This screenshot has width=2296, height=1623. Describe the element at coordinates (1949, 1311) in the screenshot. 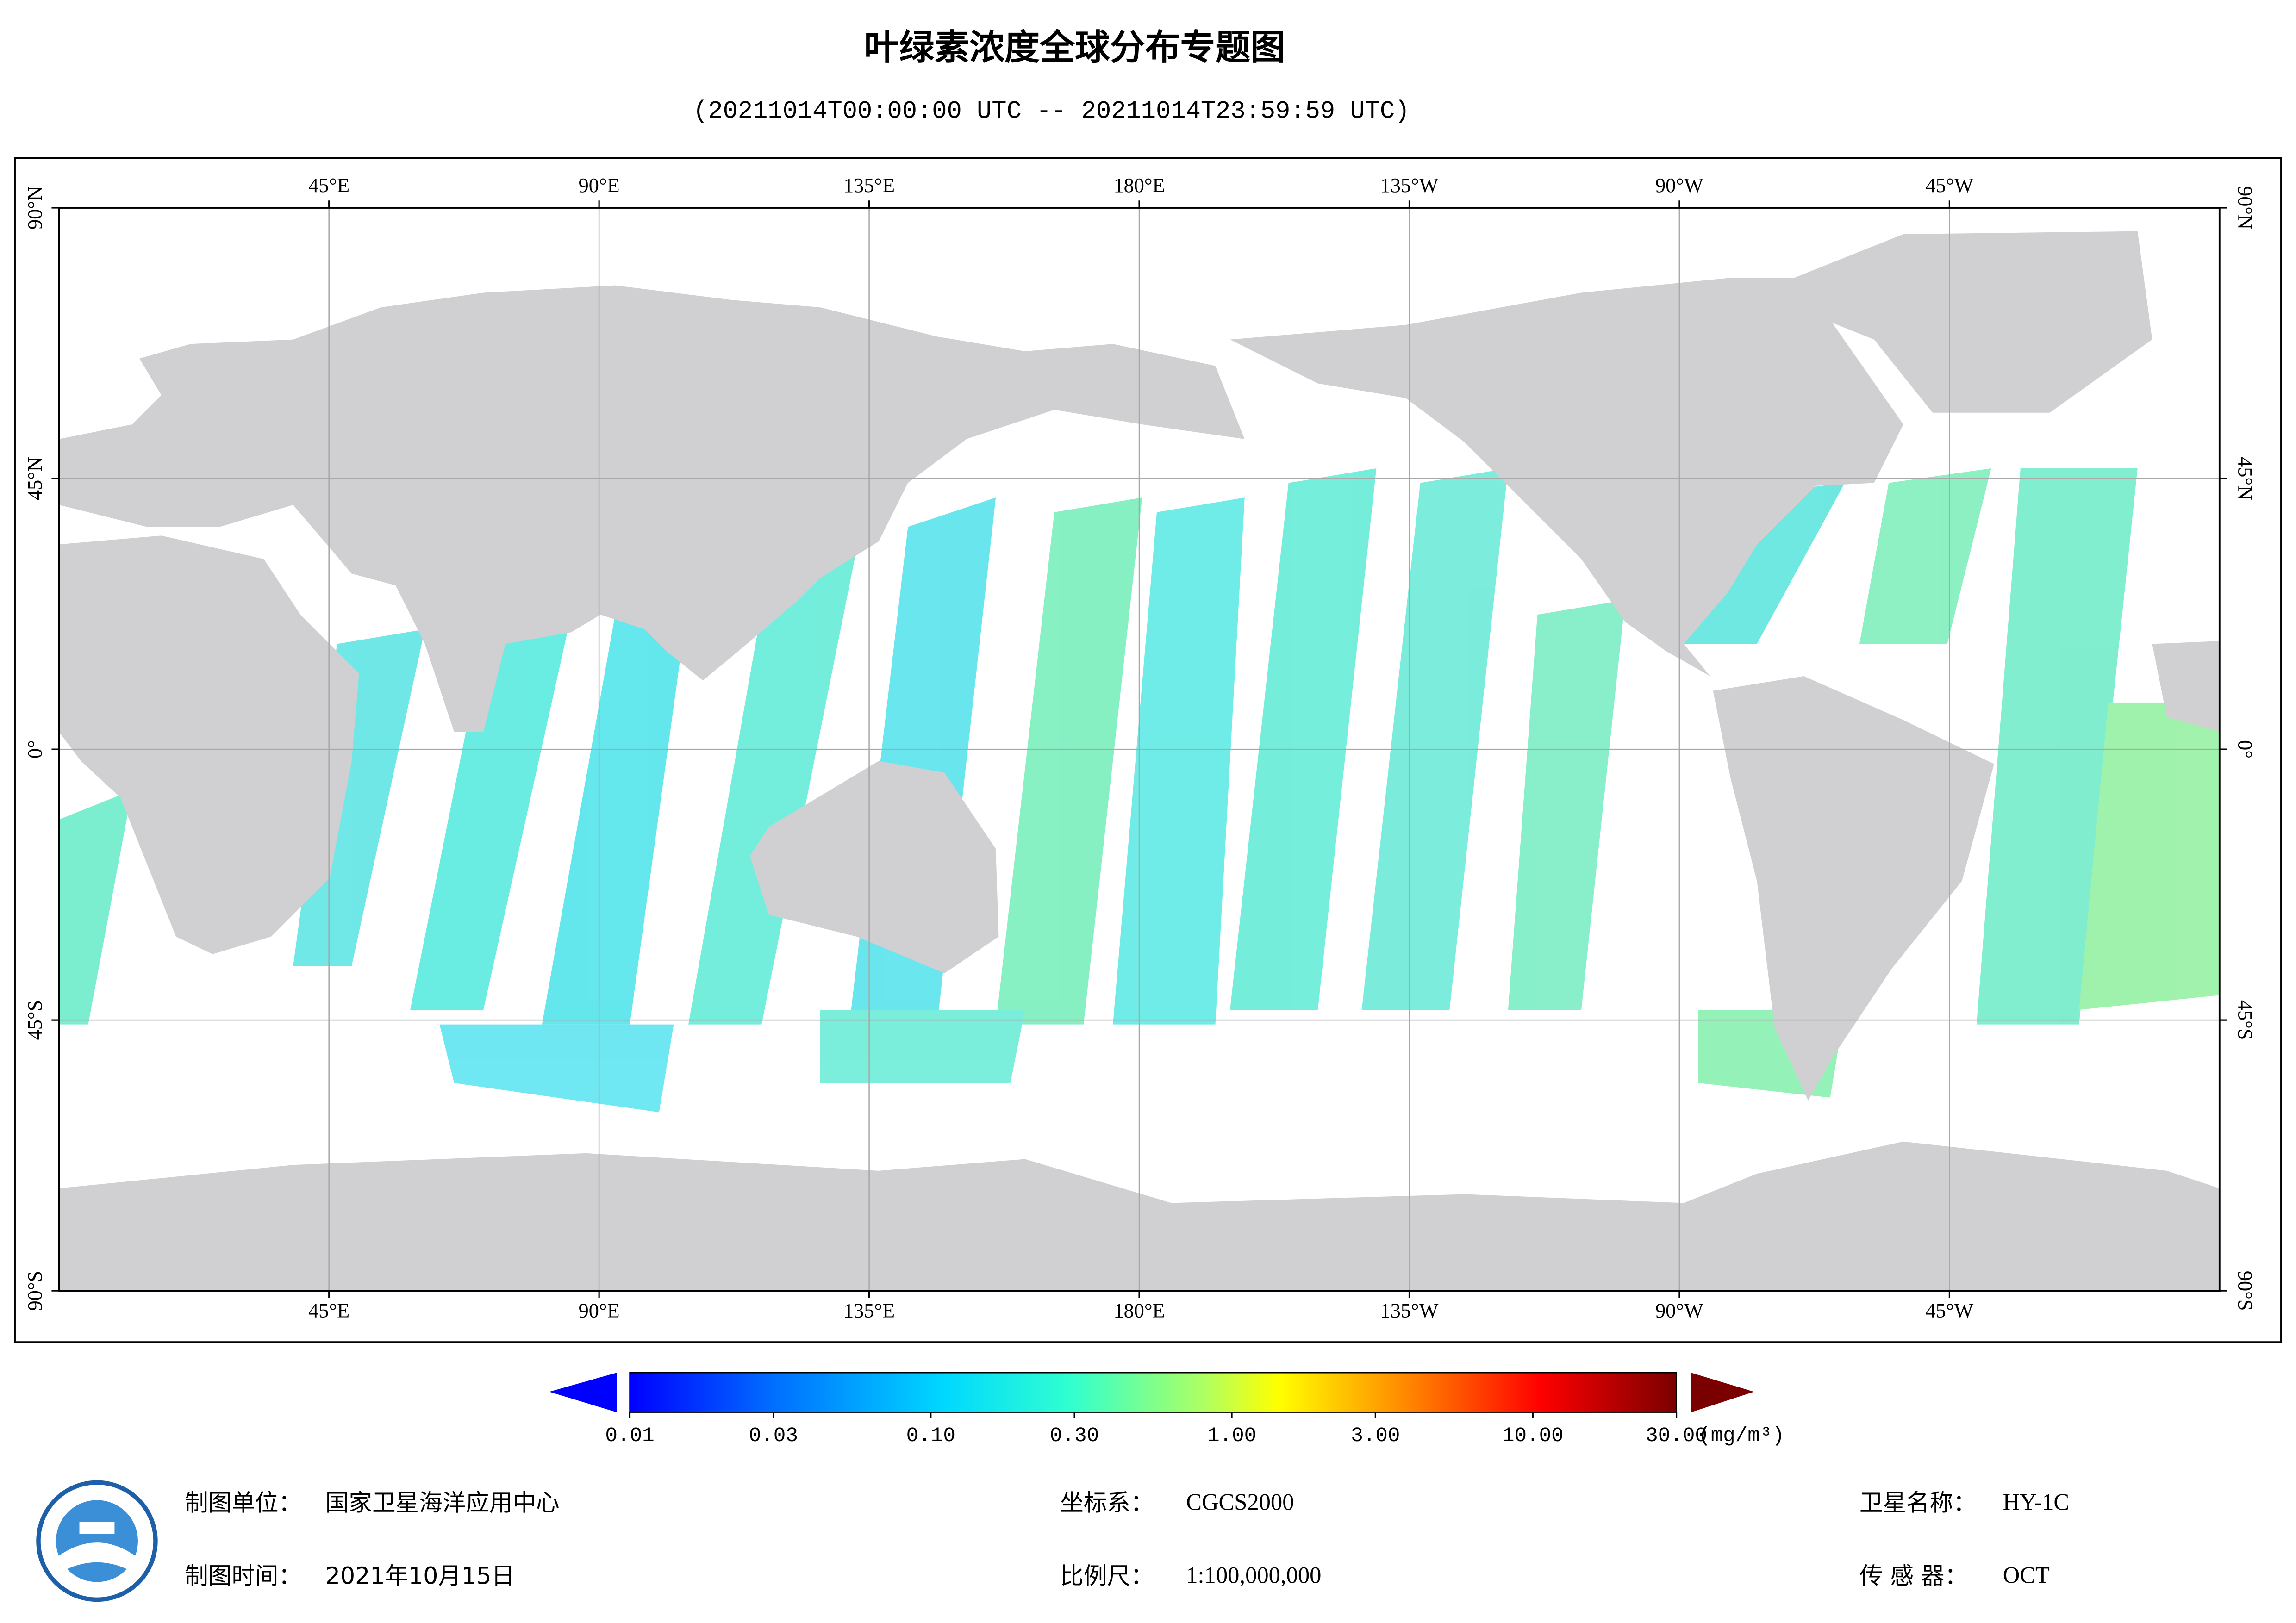

I see `lon-label-bottom: 45°W` at that location.